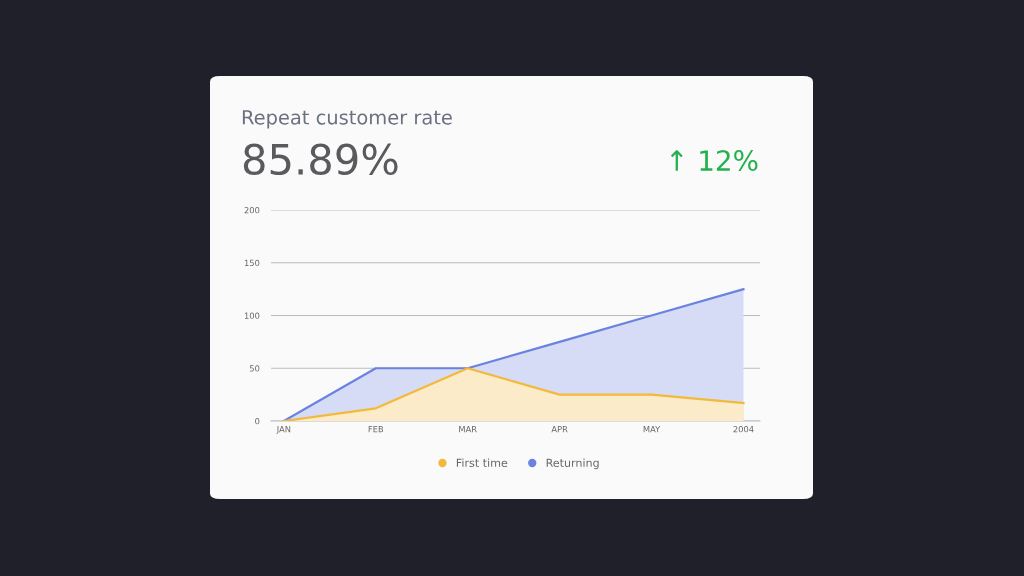 The image size is (1024, 576). I want to click on chart-title: Repeat customer rate, so click(347, 119).